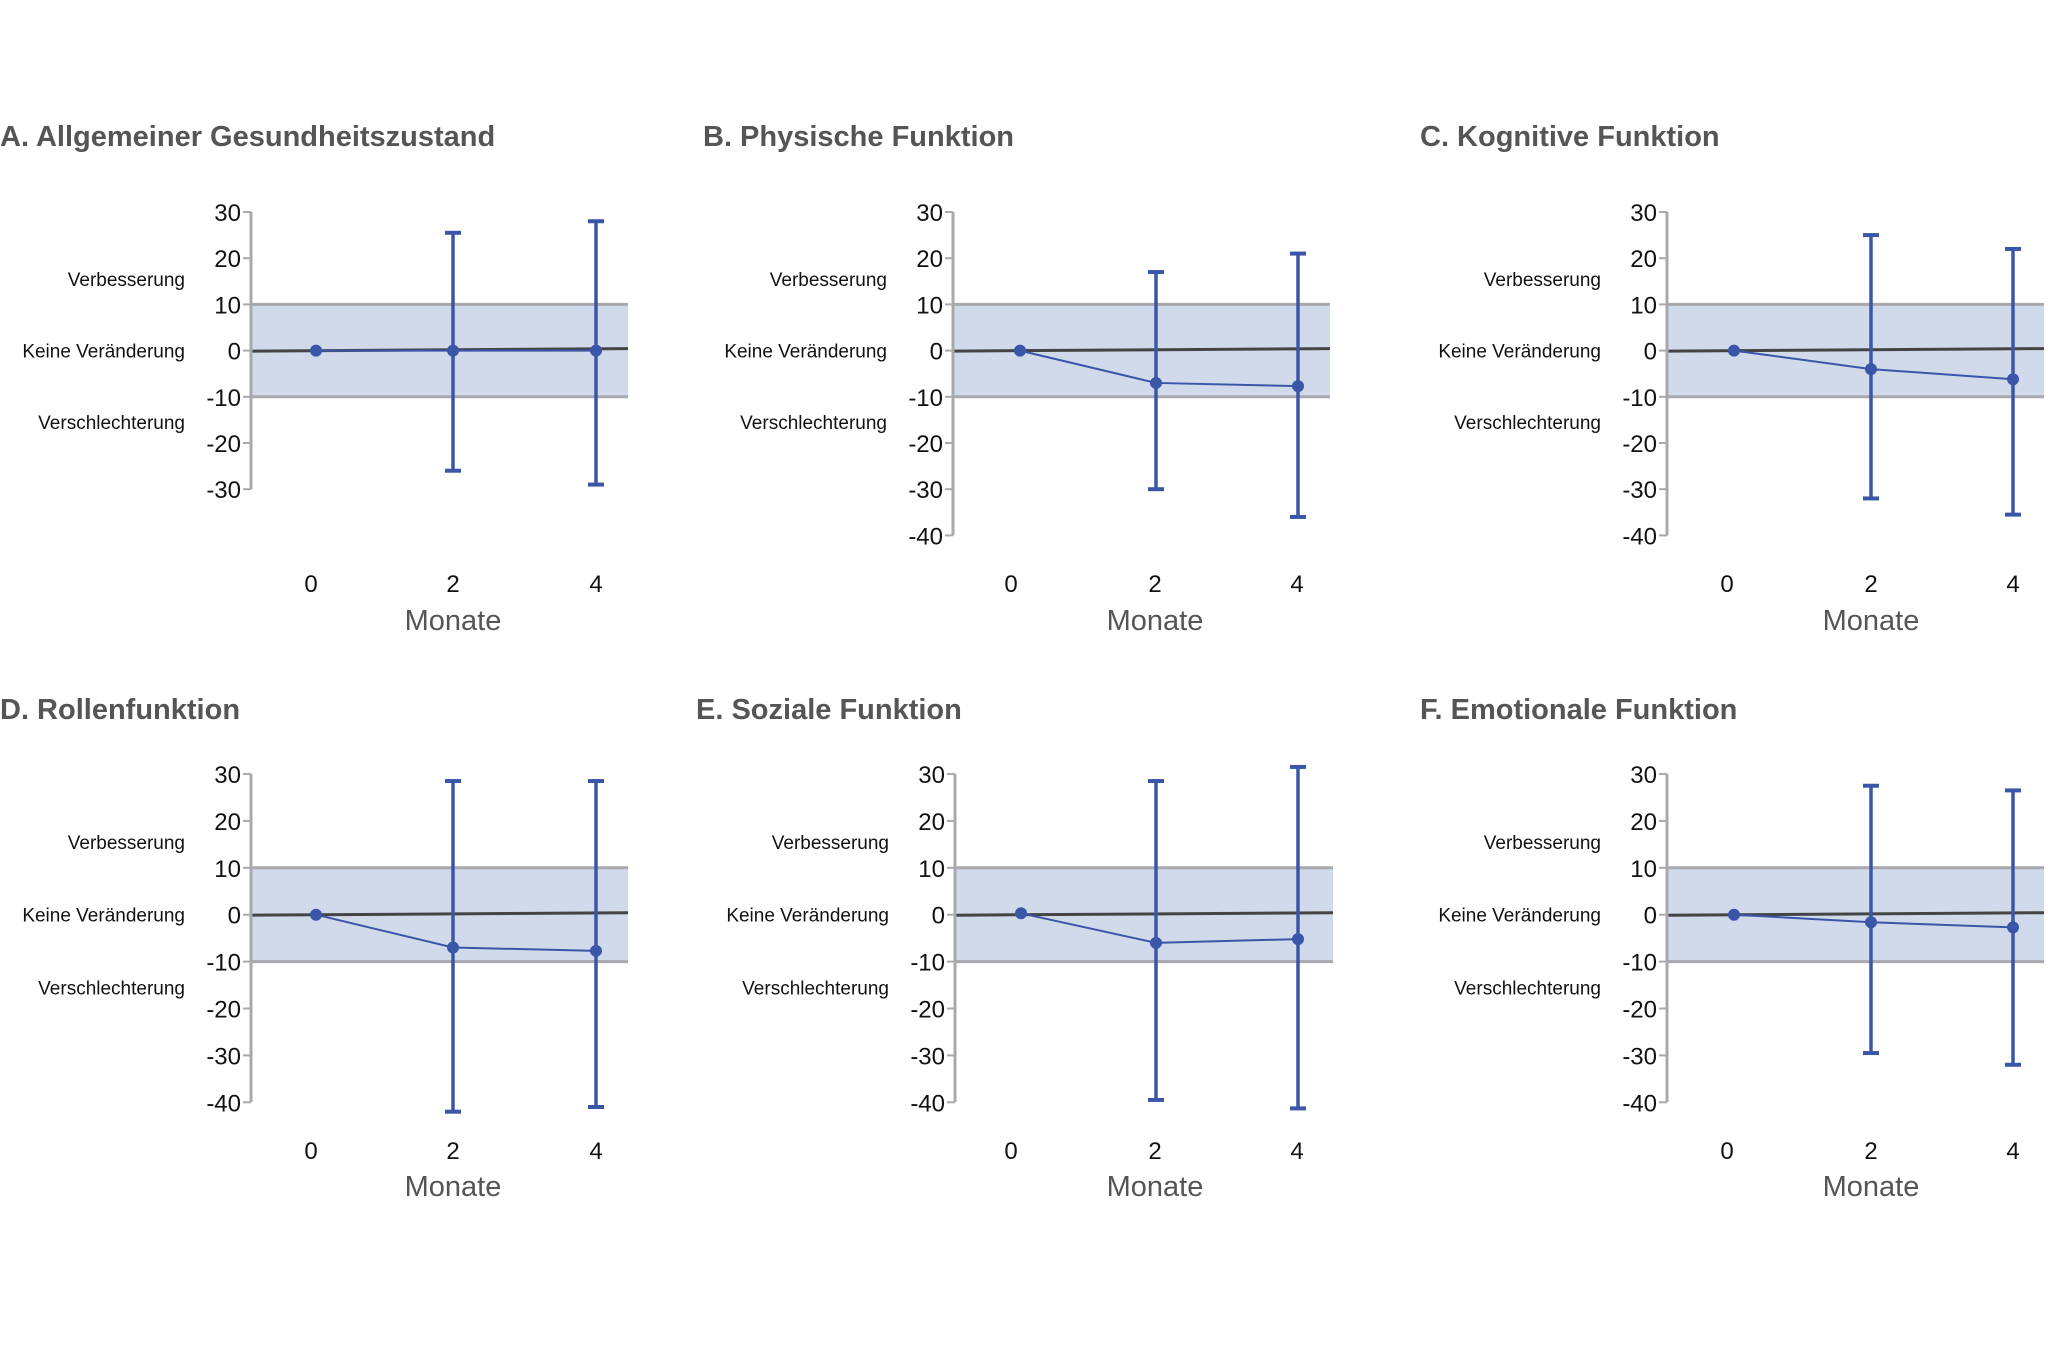 The height and width of the screenshot is (1366, 2048). I want to click on chart-title: D. Rollenfunktion, so click(120, 710).